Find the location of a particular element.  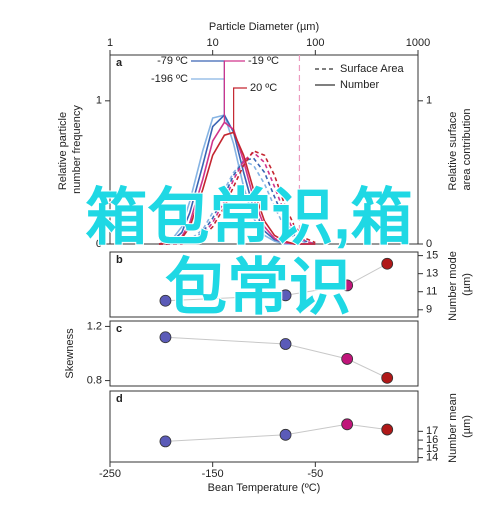

y2-tick-label: 9 is located at coordinates (429, 310).